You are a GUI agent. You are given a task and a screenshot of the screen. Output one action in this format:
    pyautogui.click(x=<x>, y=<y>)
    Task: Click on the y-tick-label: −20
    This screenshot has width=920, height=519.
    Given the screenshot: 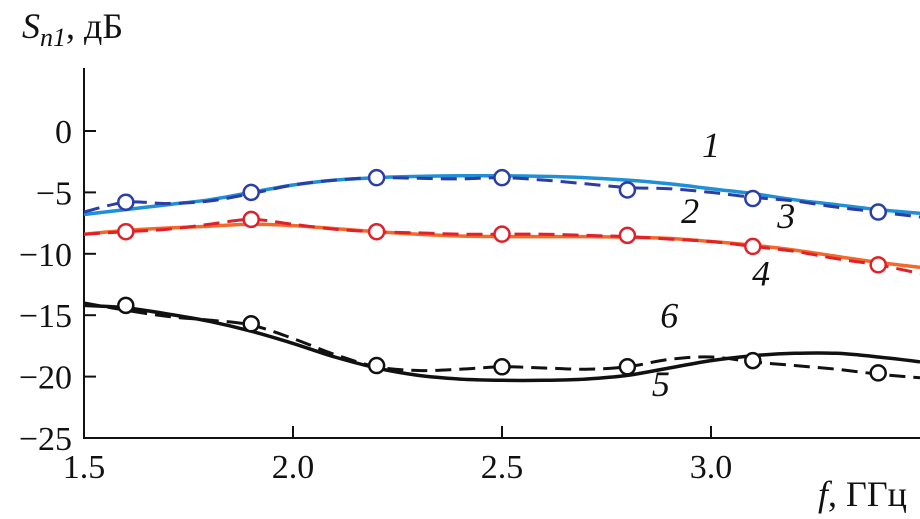 What is the action you would take?
    pyautogui.click(x=45, y=378)
    